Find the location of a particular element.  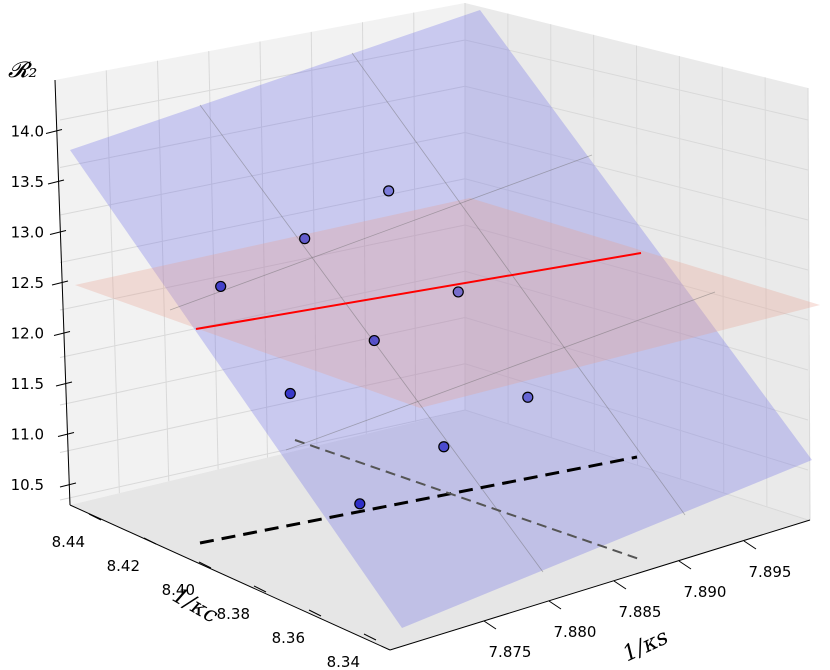

x-tick-label: 7.895 is located at coordinates (770, 572).